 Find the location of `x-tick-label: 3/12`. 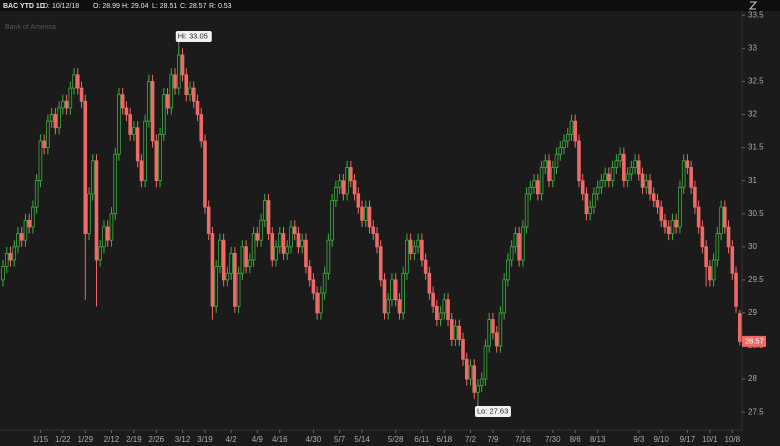

x-tick-label: 3/12 is located at coordinates (183, 439).